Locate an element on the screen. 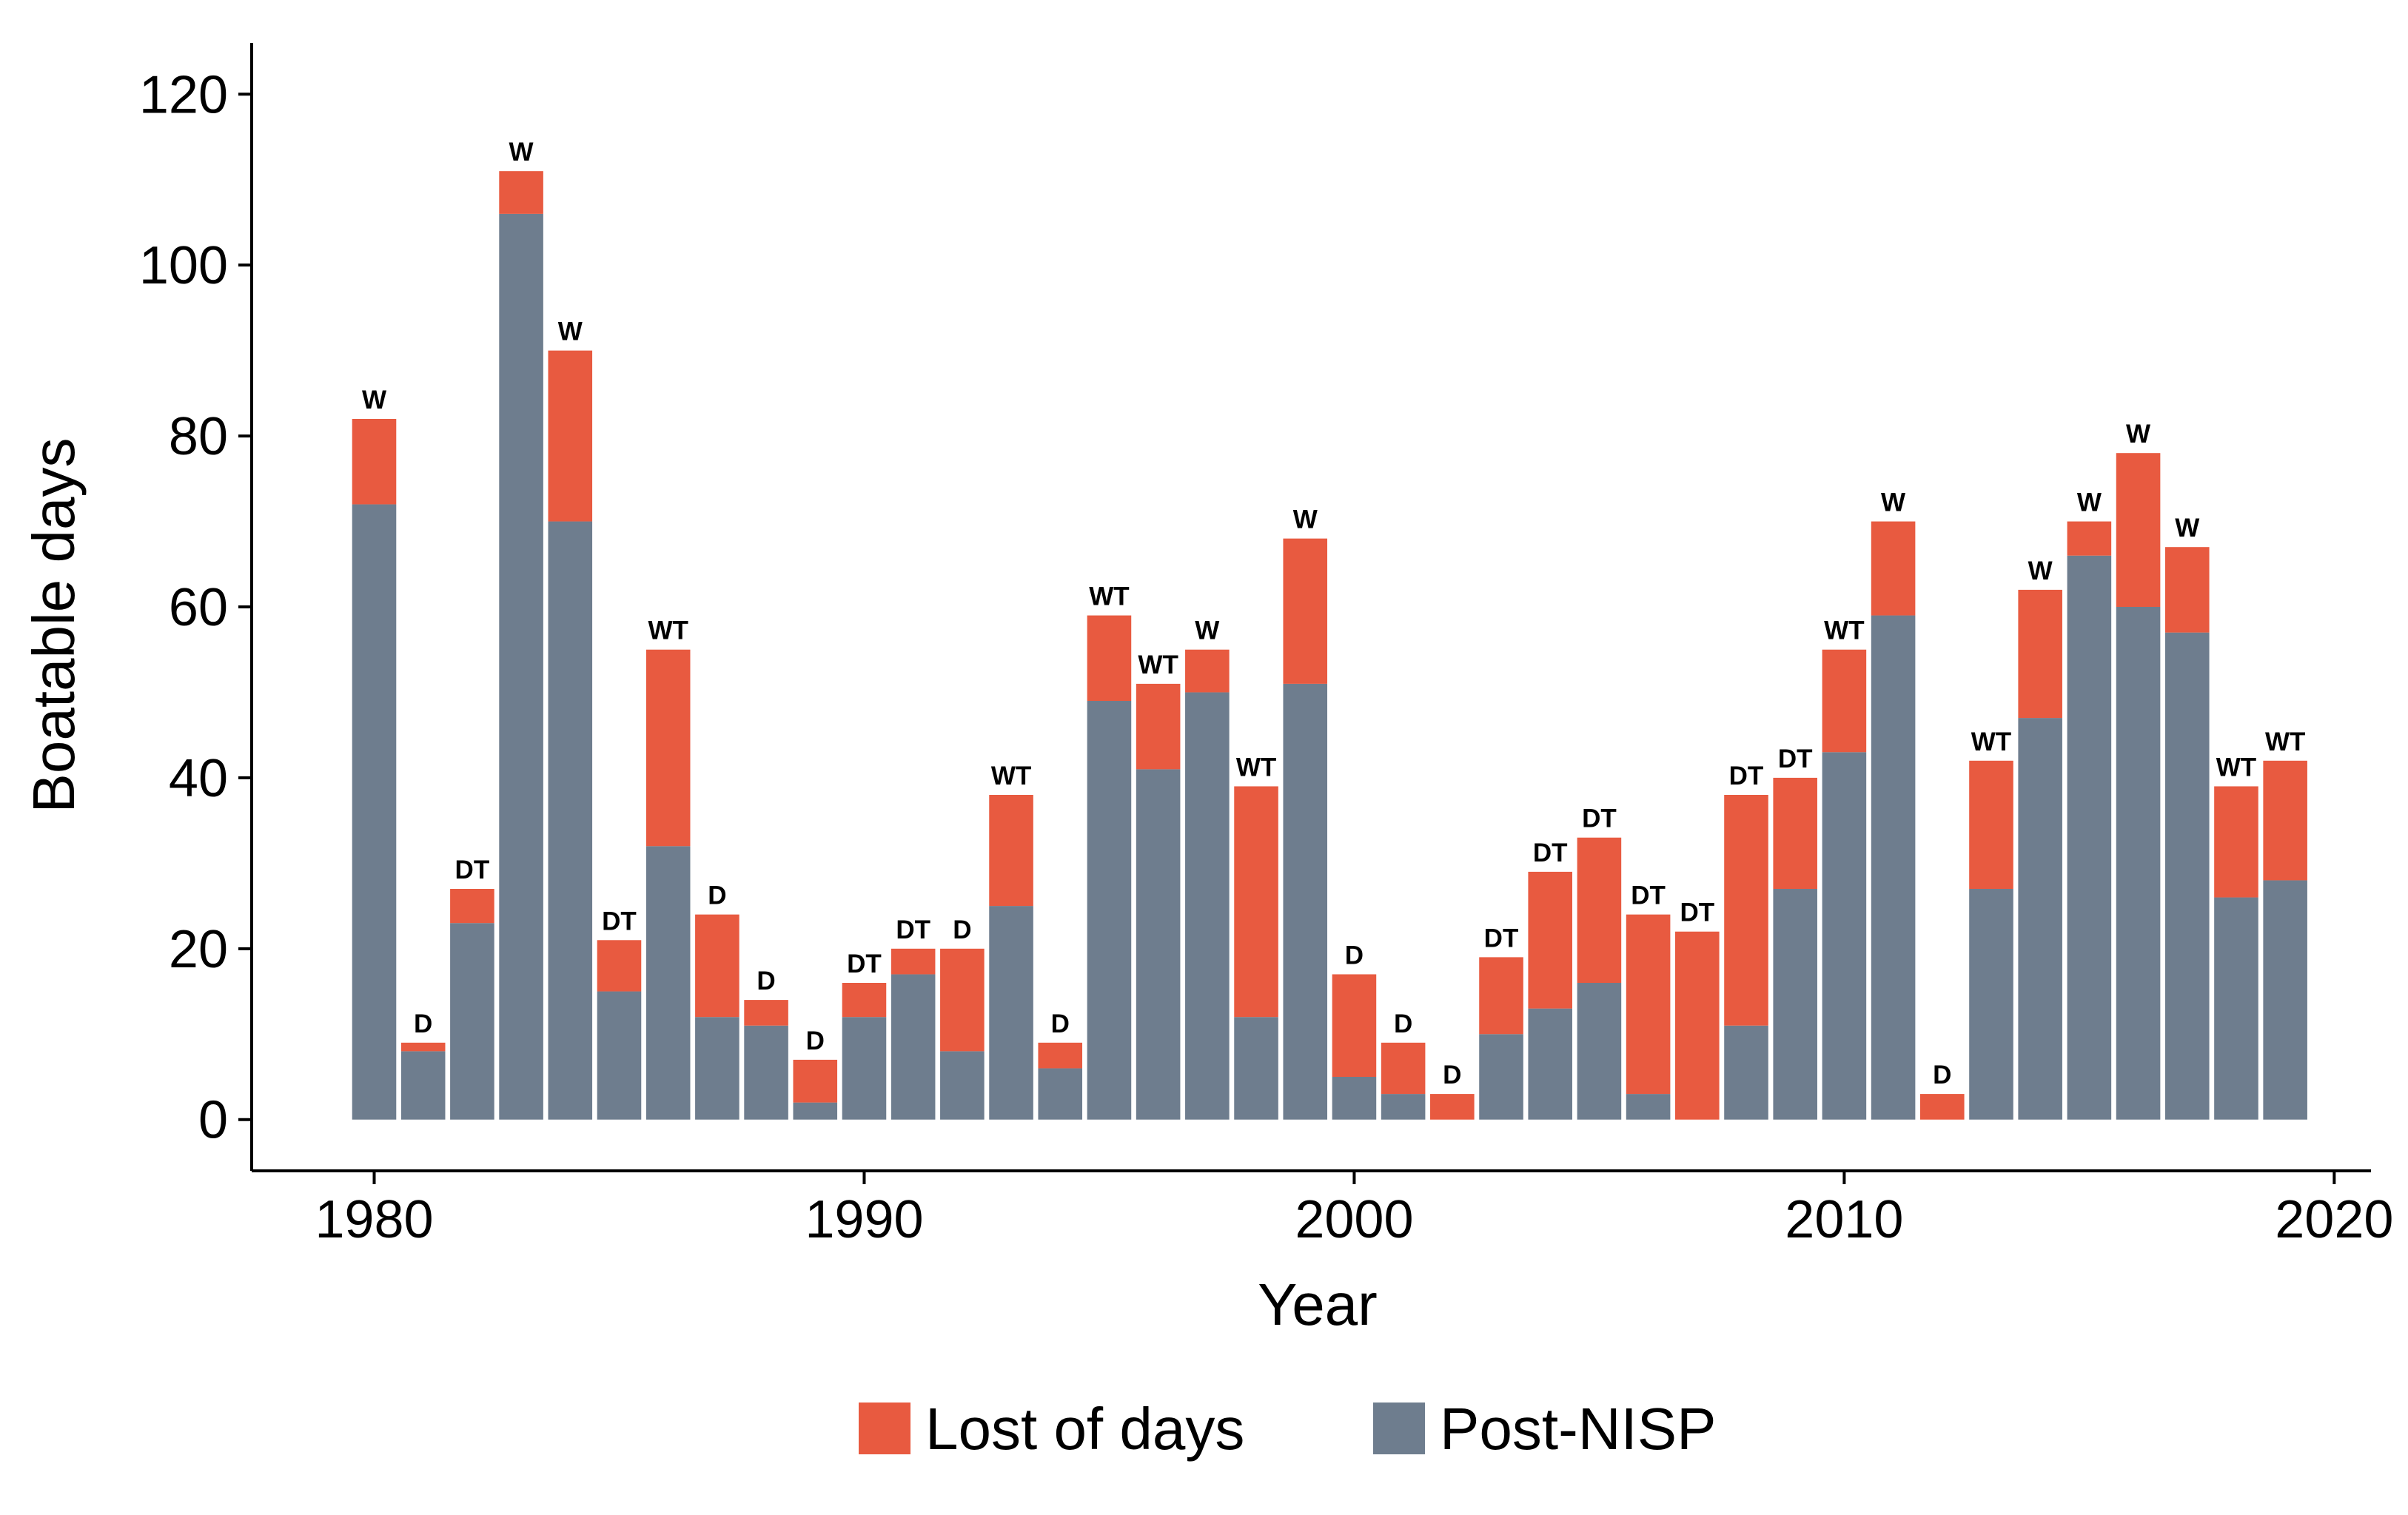  bar-post-nisp-1999 is located at coordinates (1305, 901).